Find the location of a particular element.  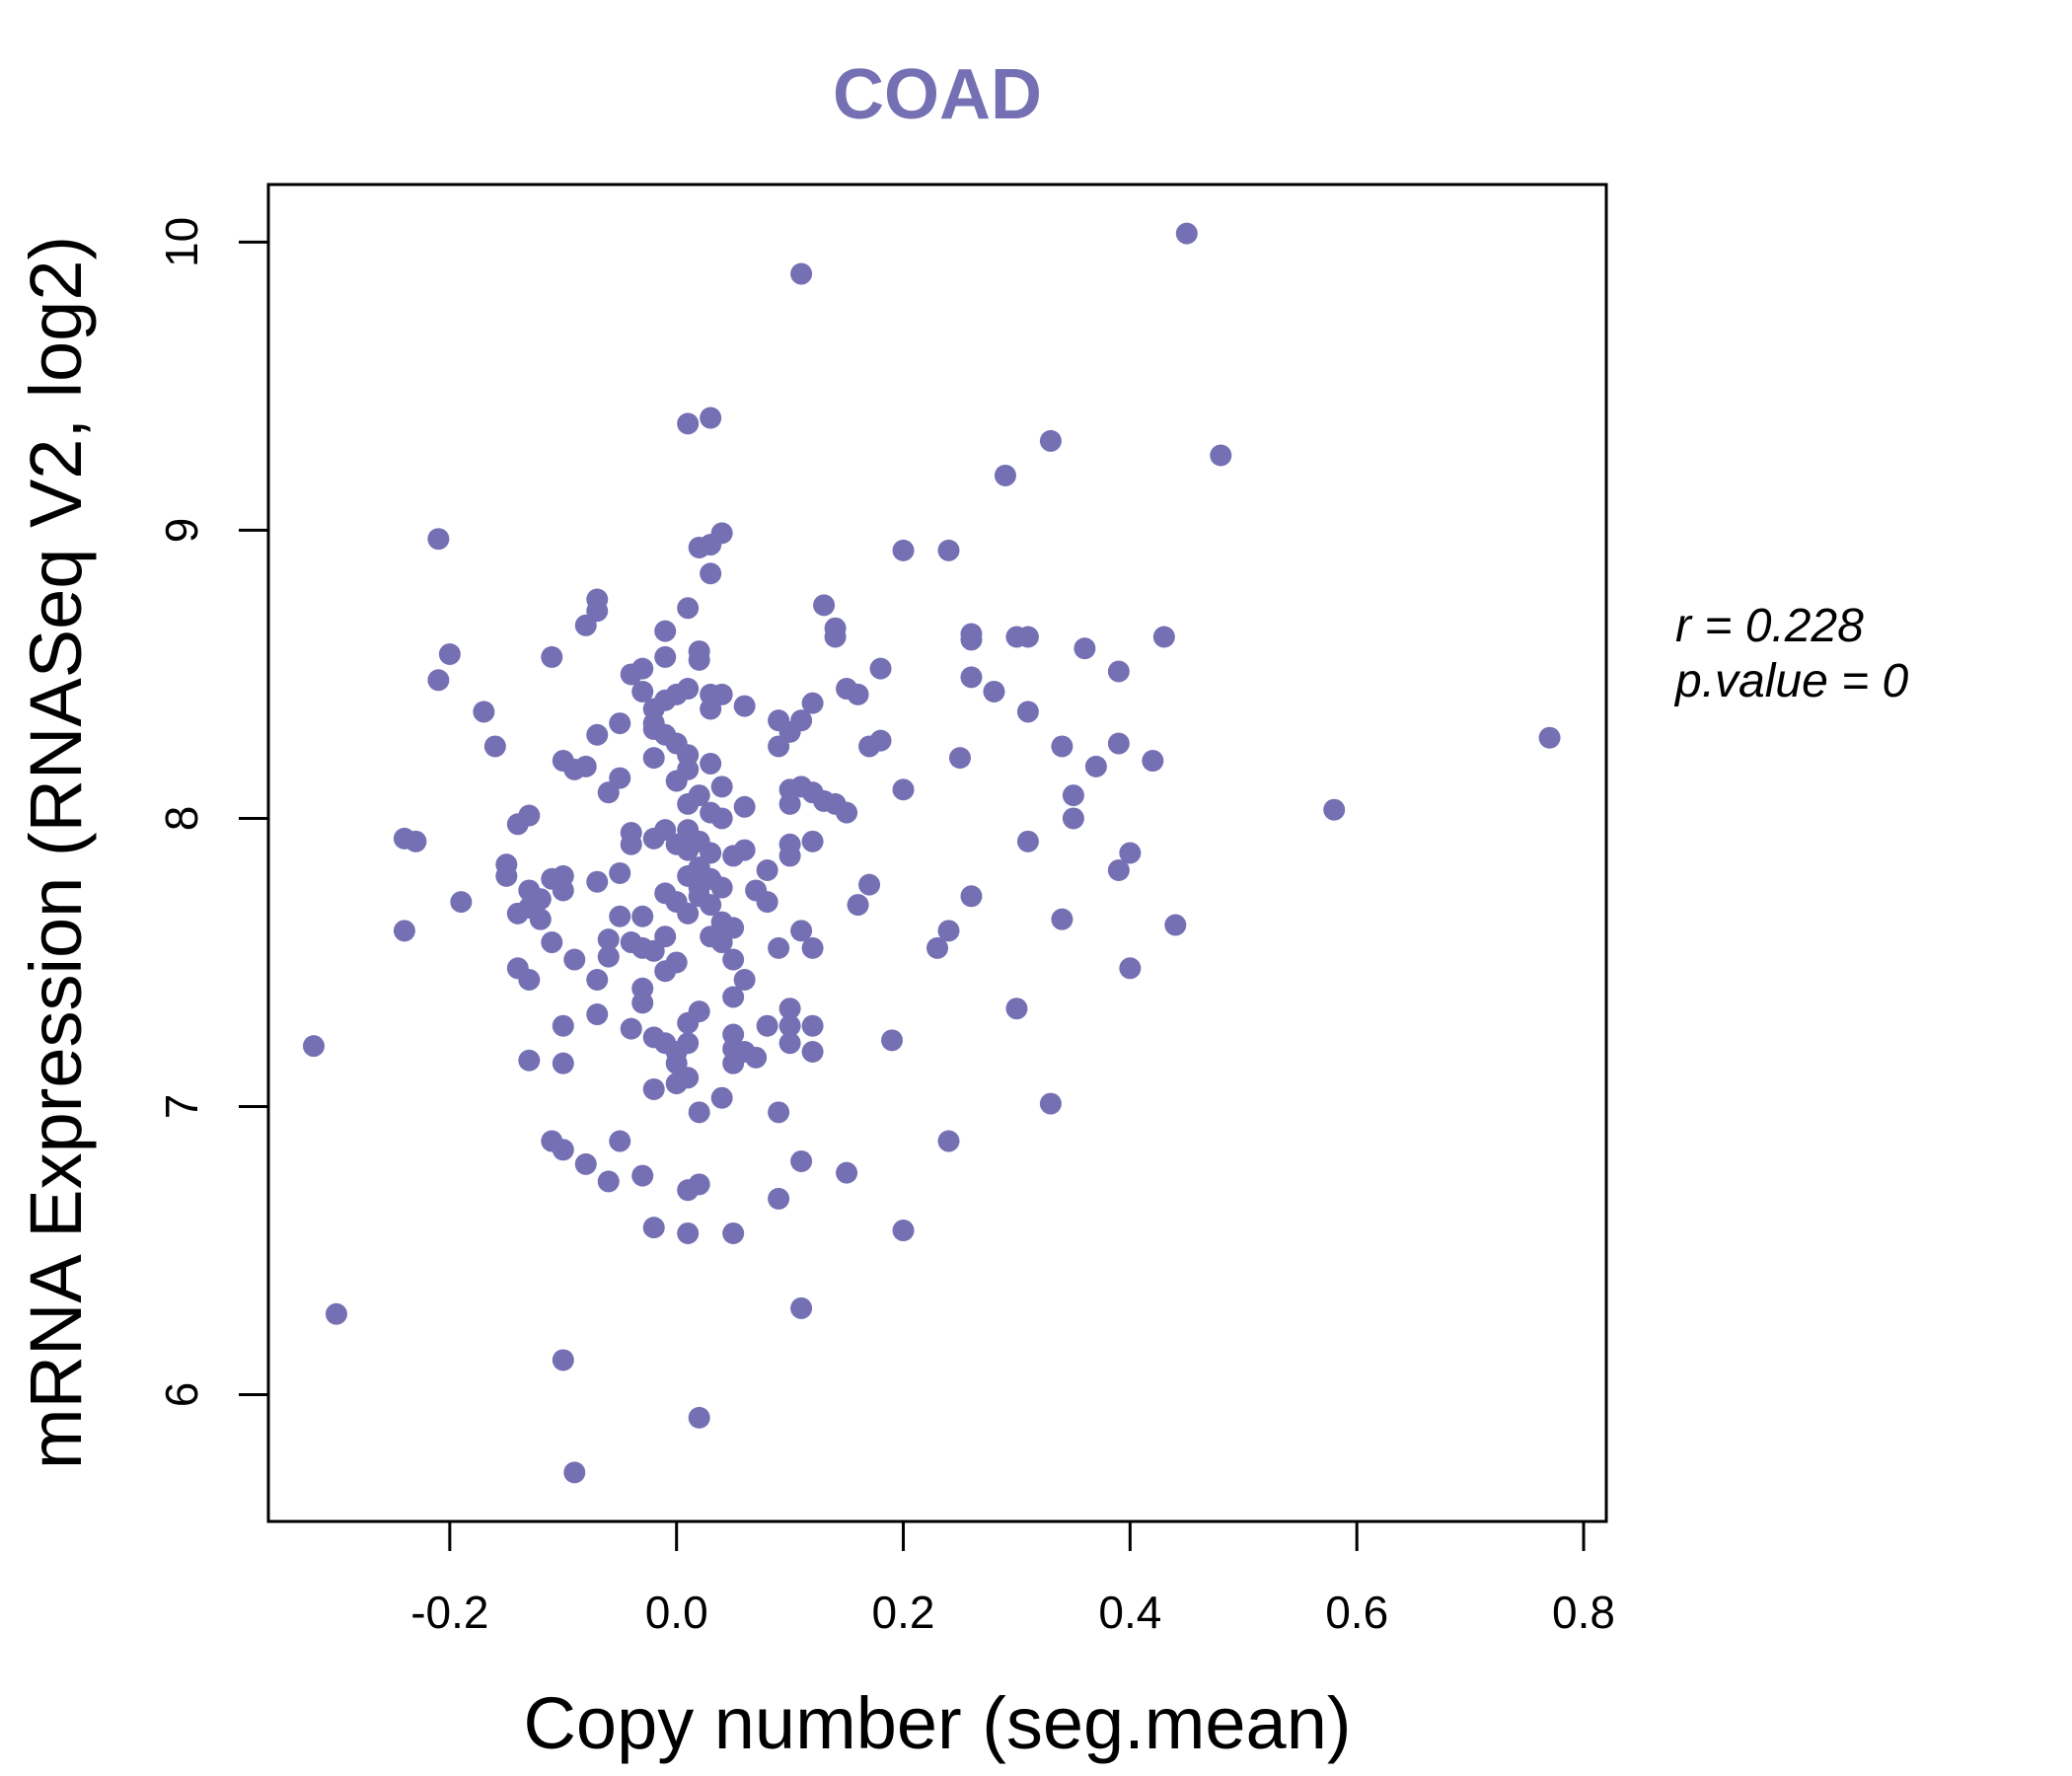

x-axis-title: Copy number (seg.mean) is located at coordinates (937, 1723).